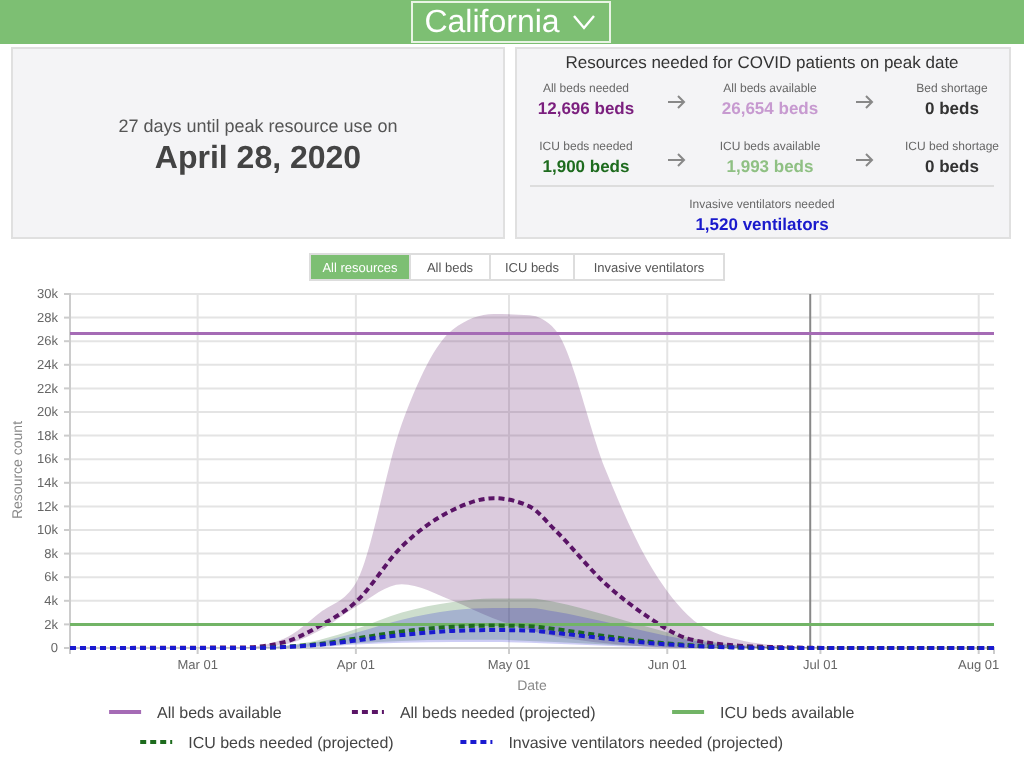  What do you see at coordinates (258, 126) in the screenshot?
I see `text: 27 days until peak resource use on` at bounding box center [258, 126].